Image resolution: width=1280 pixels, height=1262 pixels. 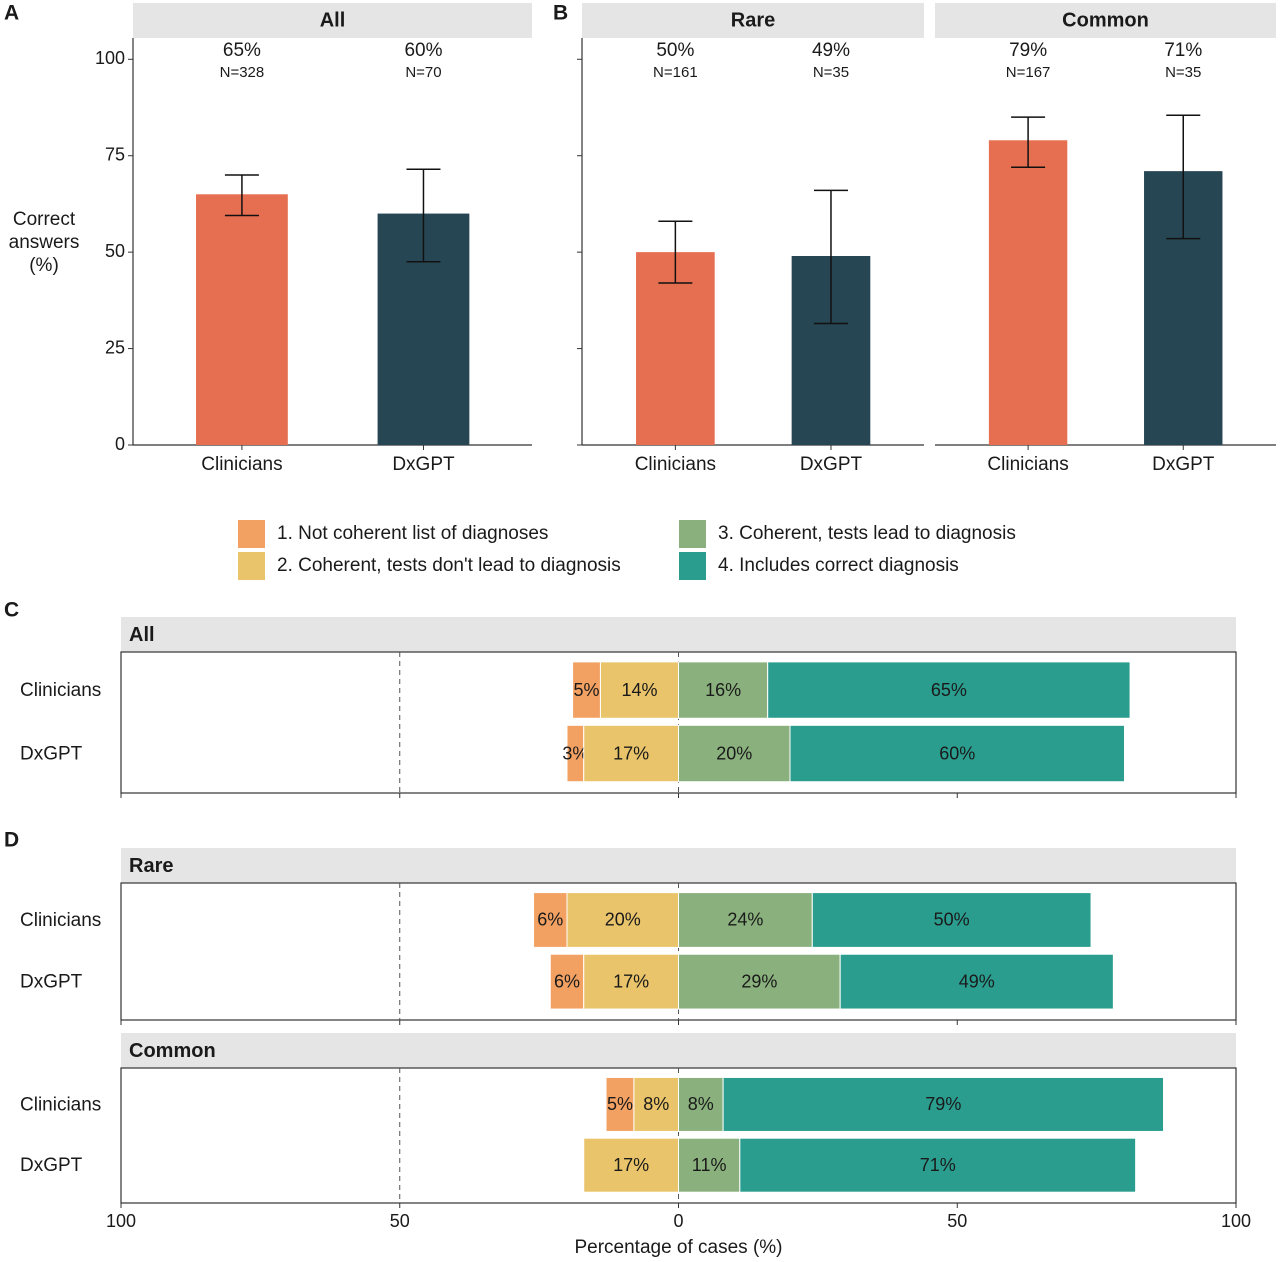 I want to click on segment-label: 3%, so click(x=575, y=753).